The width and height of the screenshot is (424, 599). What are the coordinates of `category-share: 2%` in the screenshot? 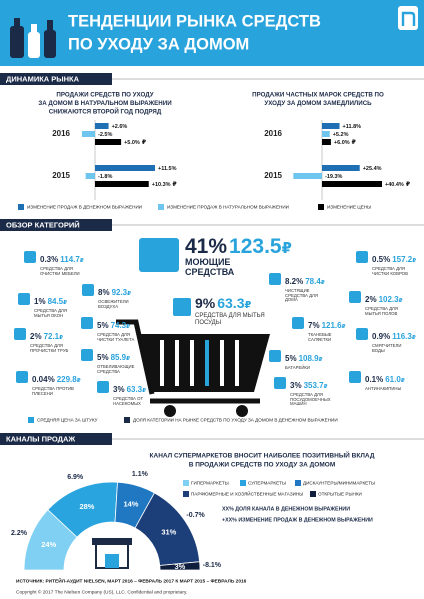 It's located at (371, 299).